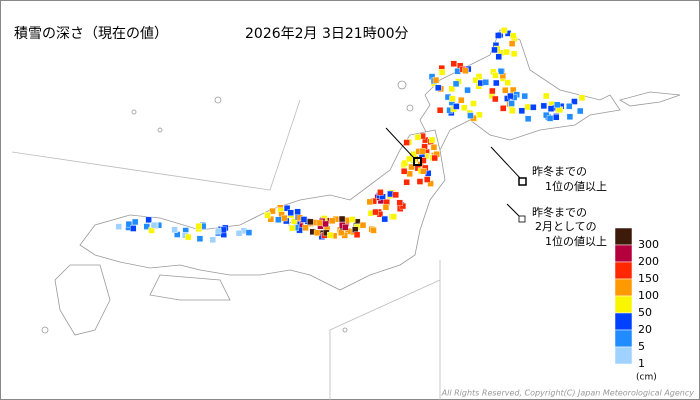 Image resolution: width=700 pixels, height=400 pixels. I want to click on record-markers, so click(456, 175).